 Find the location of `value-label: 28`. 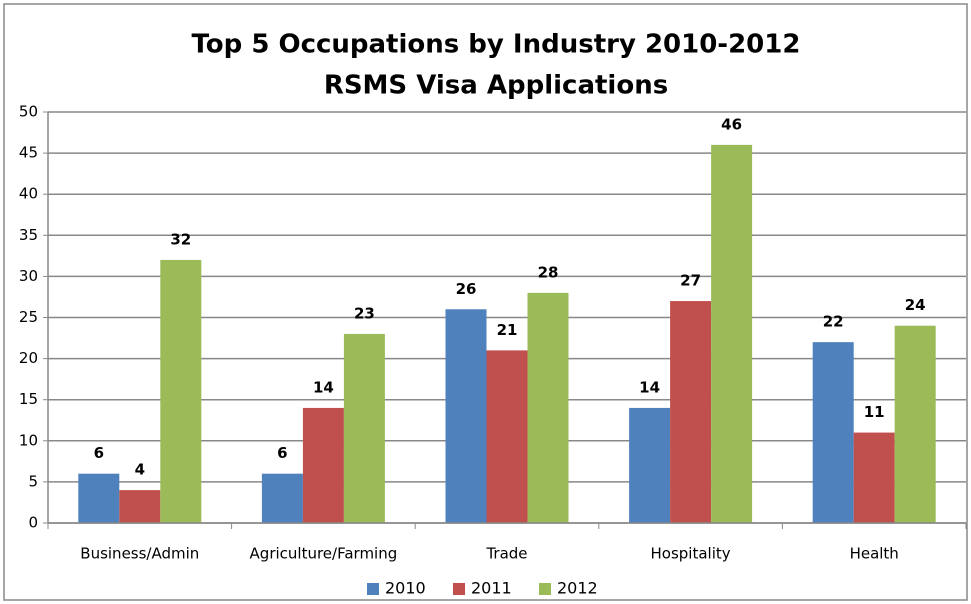

value-label: 28 is located at coordinates (548, 272).